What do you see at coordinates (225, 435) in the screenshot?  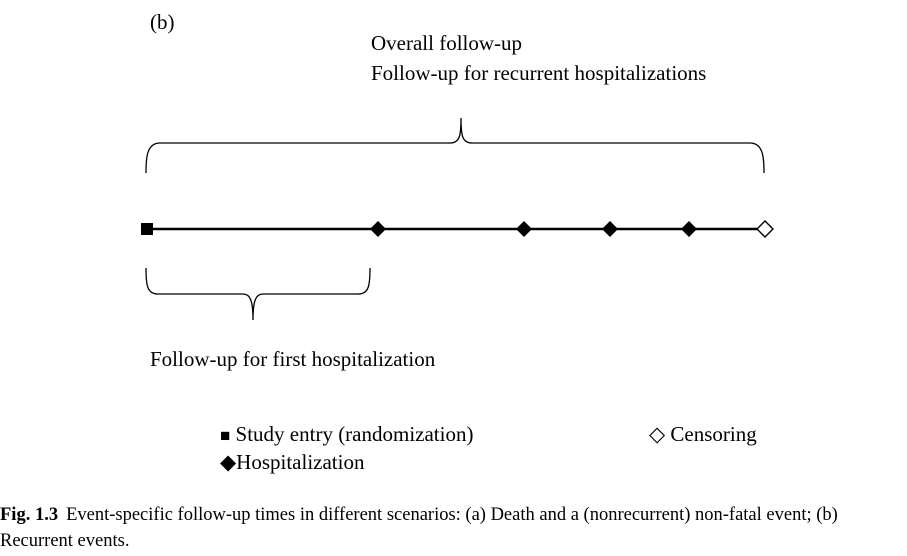 I see `filled-square-icon: ■` at bounding box center [225, 435].